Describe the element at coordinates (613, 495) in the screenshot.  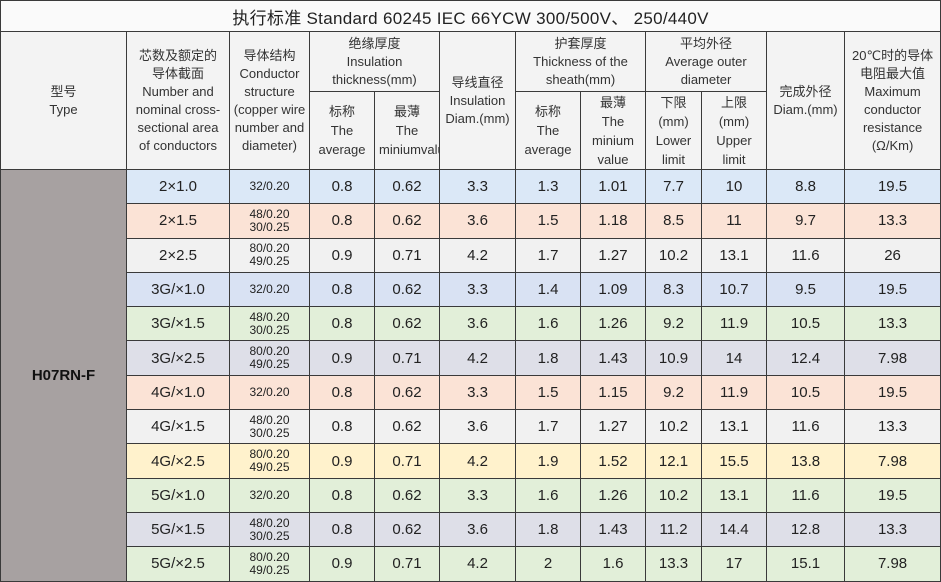
I see `sheath-minimum-cell: 1.26` at that location.